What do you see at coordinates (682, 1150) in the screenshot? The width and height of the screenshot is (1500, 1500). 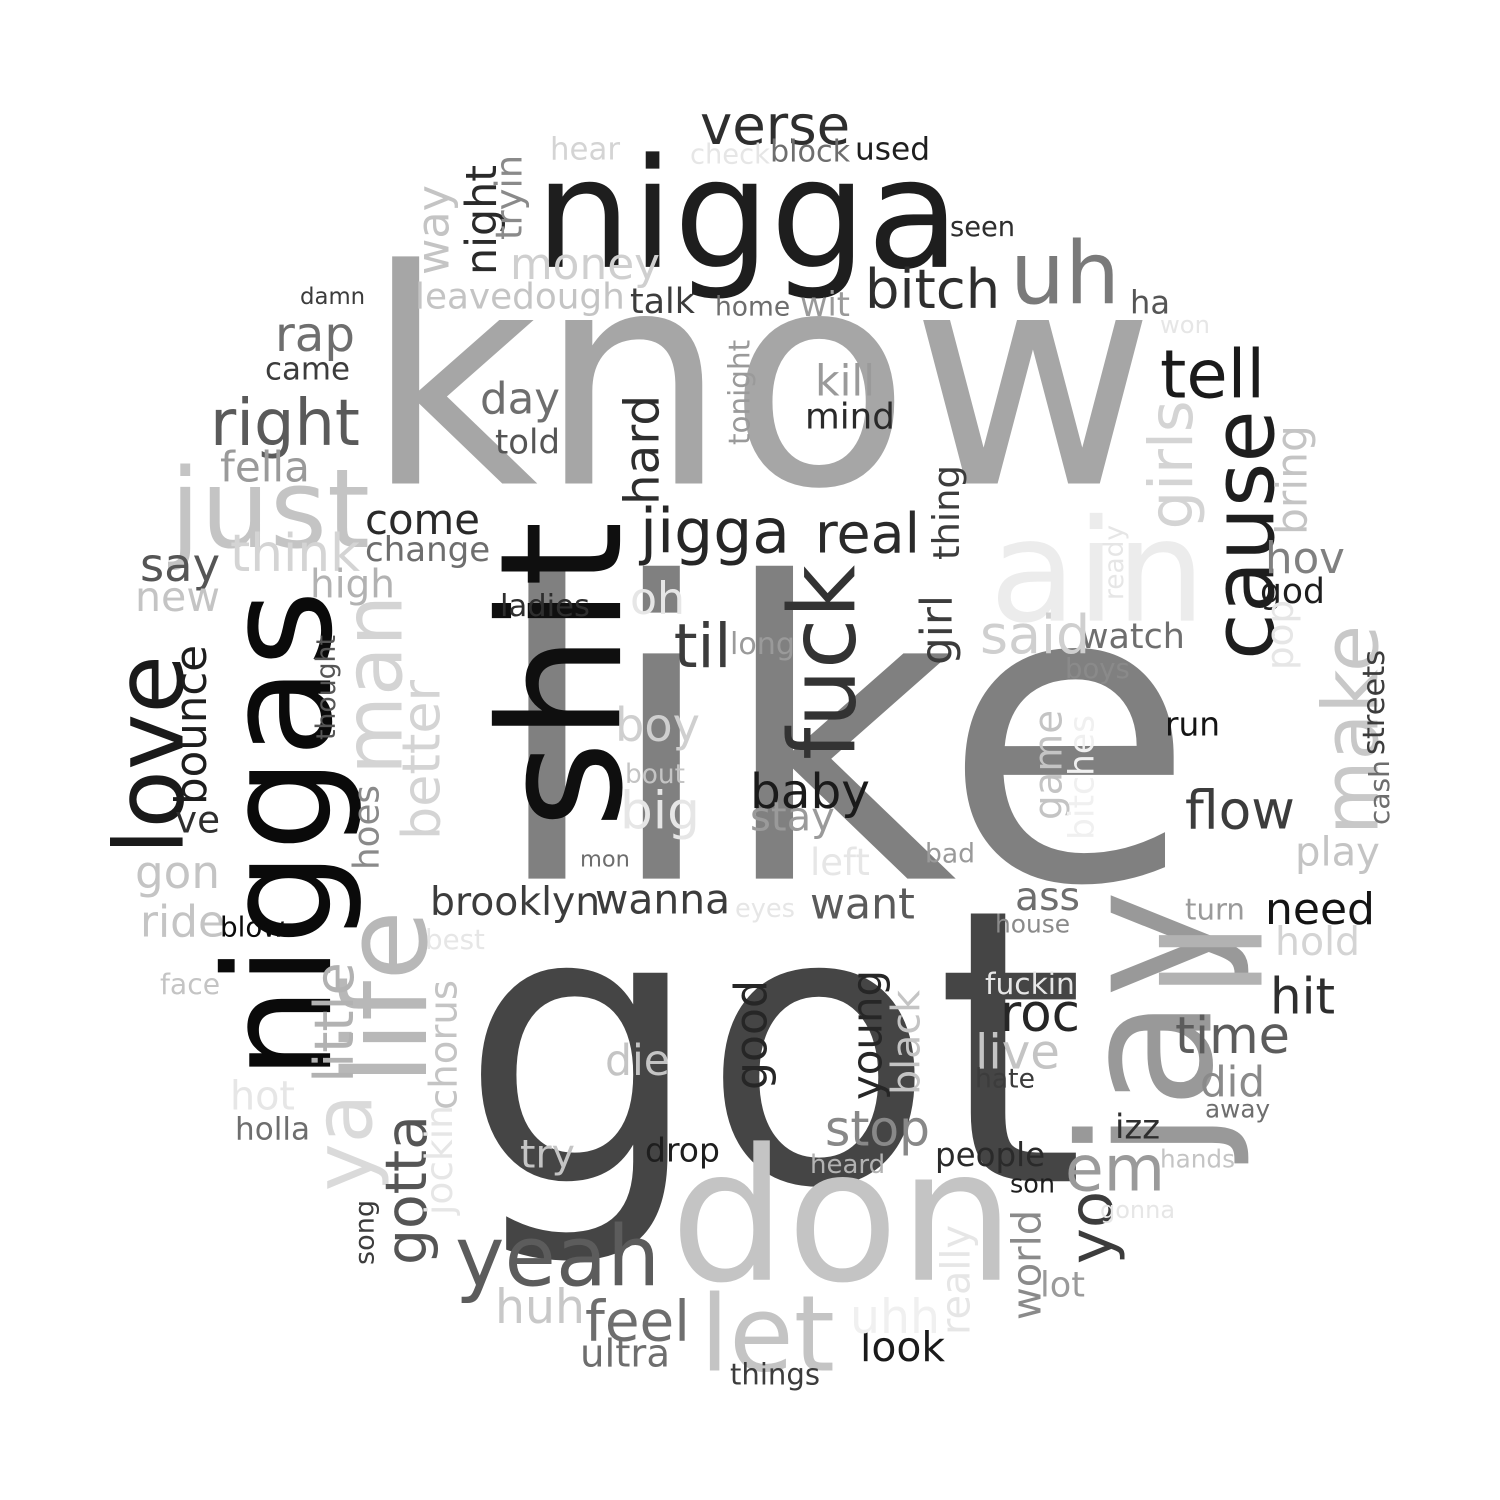 I see `word-drop: drop` at bounding box center [682, 1150].